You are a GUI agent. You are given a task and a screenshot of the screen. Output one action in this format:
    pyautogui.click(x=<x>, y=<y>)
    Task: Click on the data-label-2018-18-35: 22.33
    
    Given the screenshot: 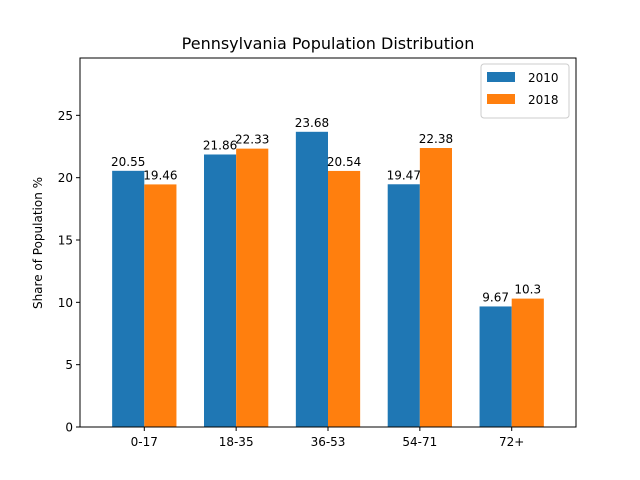 What is the action you would take?
    pyautogui.click(x=252, y=140)
    